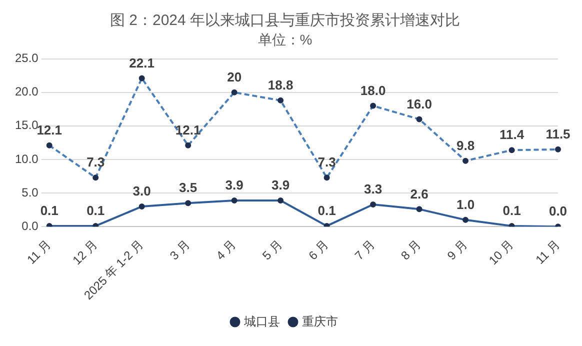 This screenshot has width=582, height=346. Describe the element at coordinates (49, 130) in the screenshot. I see `data-label: 12.1` at that location.